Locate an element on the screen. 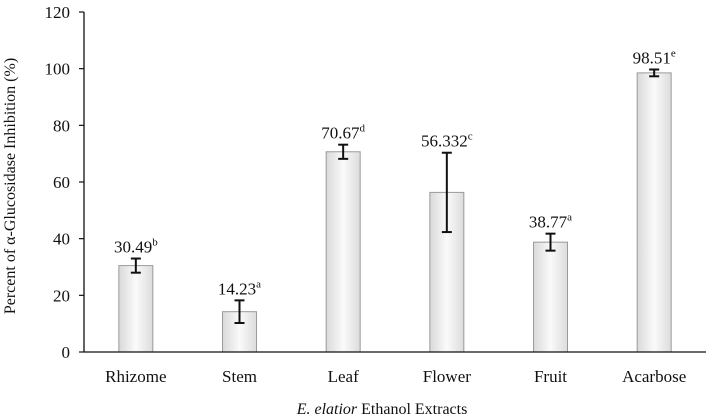 This screenshot has width=708, height=420. data-label-value: 98.51 is located at coordinates (652, 57).